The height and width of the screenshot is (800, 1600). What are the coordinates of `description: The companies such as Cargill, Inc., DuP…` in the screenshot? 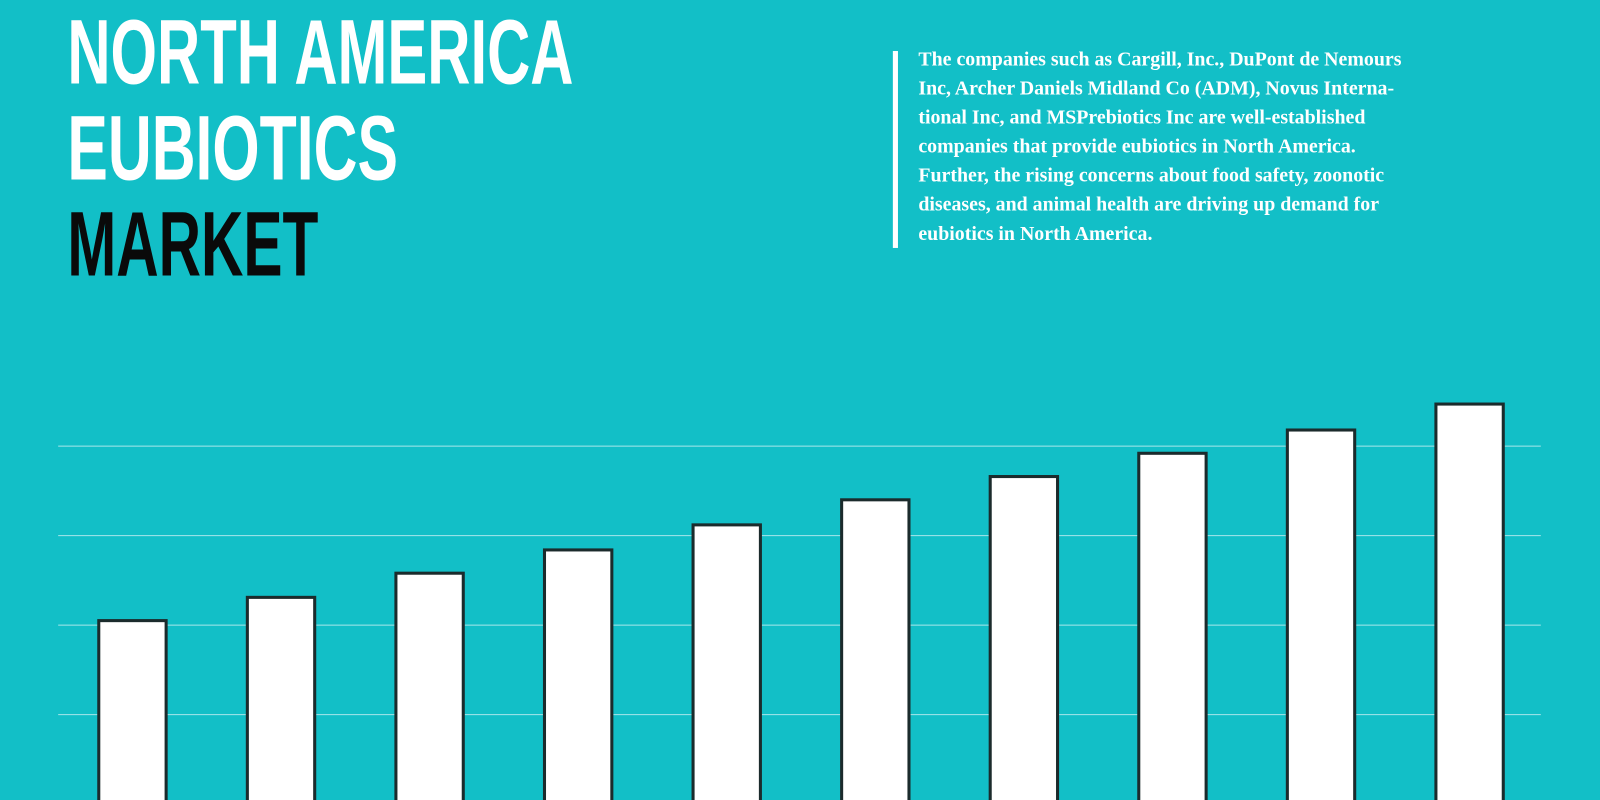 It's located at (1159, 146).